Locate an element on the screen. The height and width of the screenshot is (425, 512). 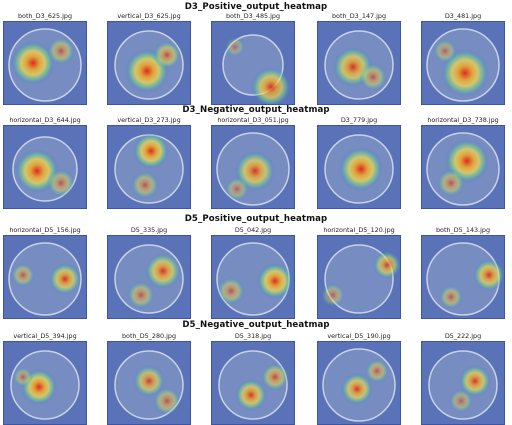
heatmap-cell: D5_042.jpg is located at coordinates (253, 272).